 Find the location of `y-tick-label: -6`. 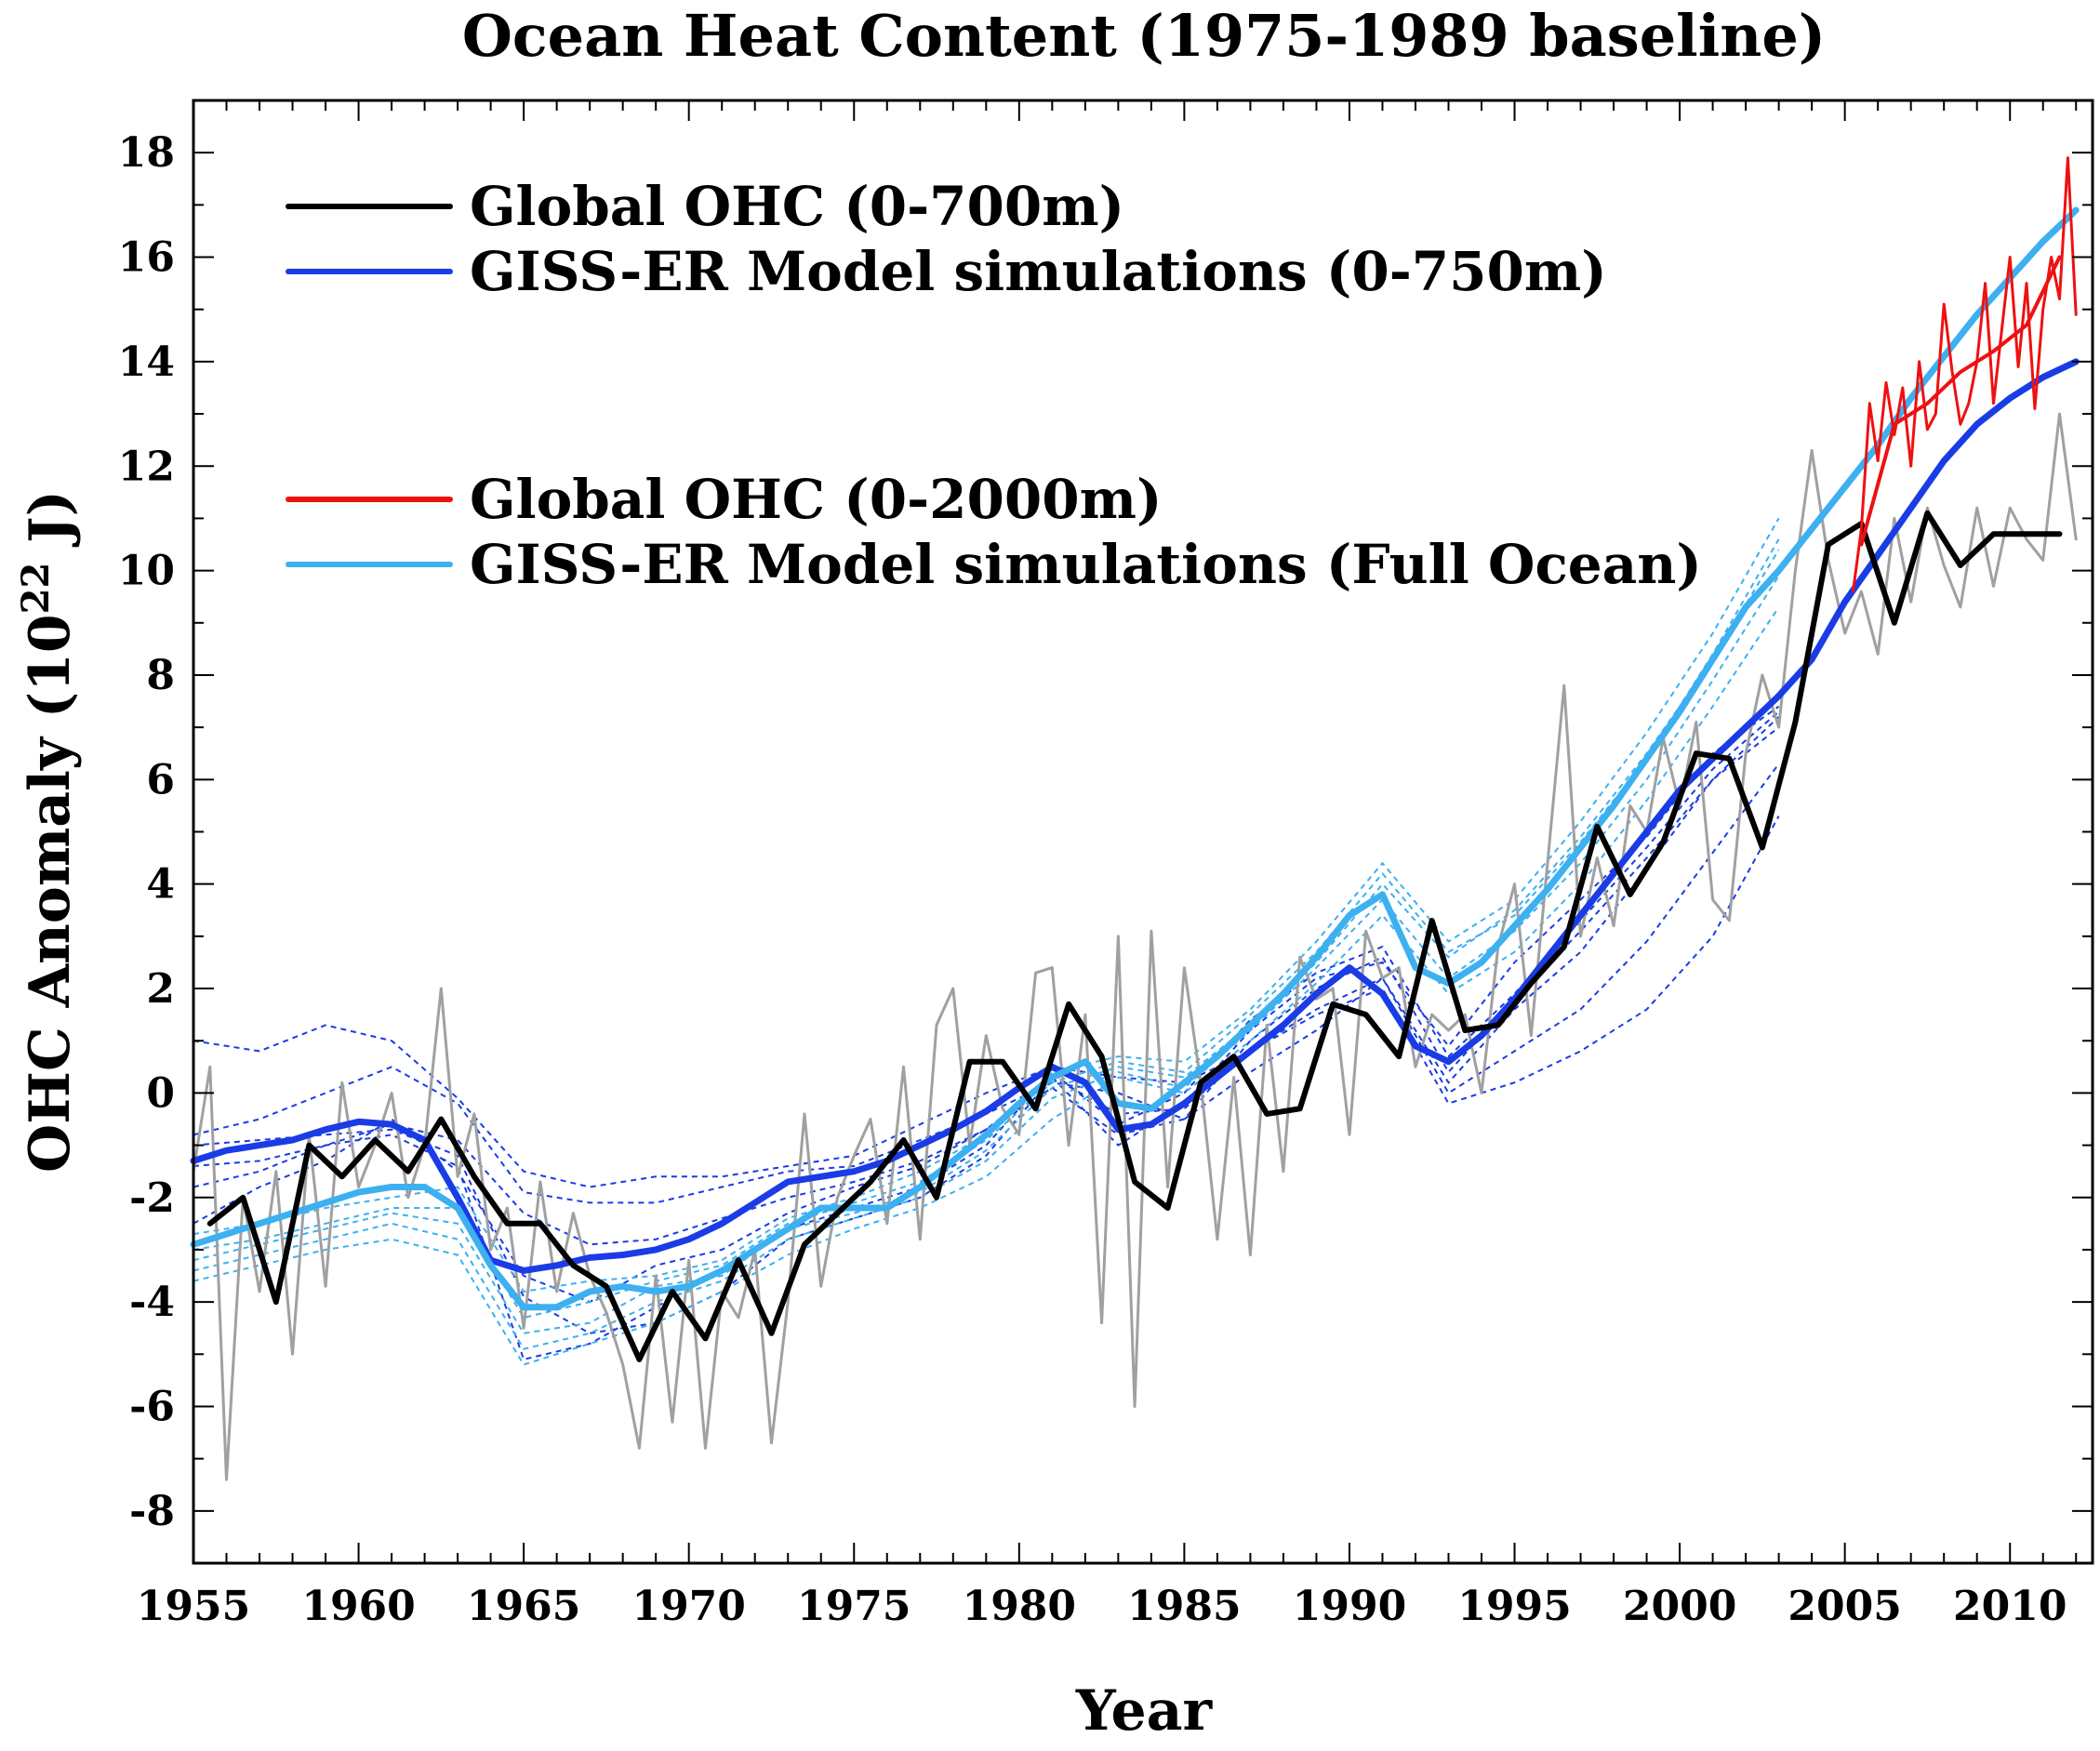

y-tick-label: -6 is located at coordinates (152, 1406).